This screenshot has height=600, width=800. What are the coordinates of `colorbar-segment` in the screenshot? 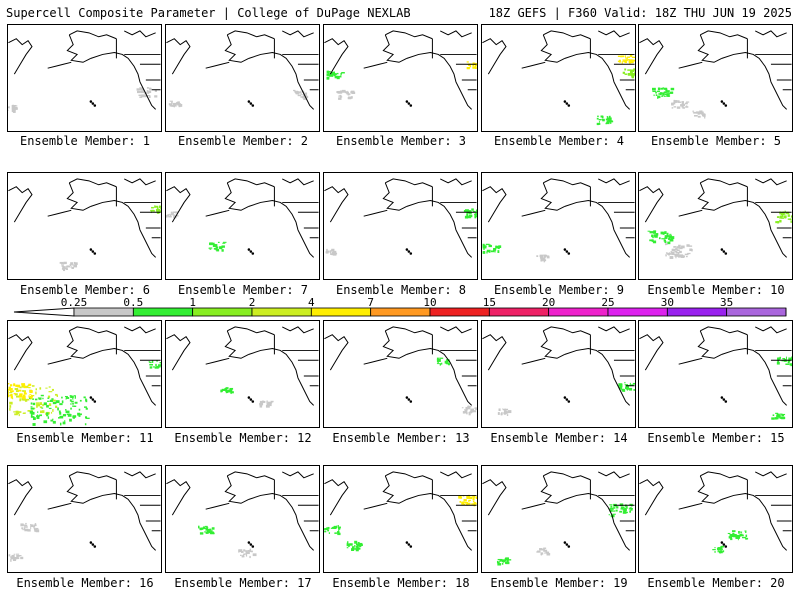 It's located at (400, 312).